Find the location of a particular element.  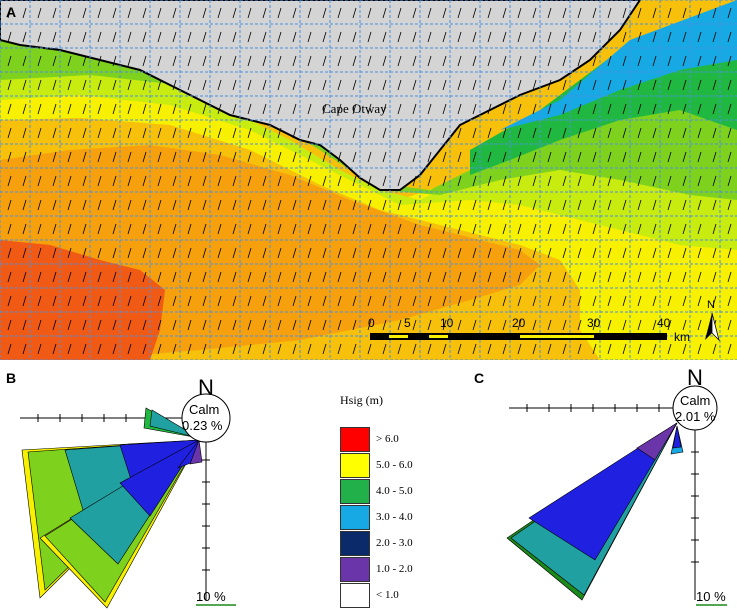

scale-tick-5: 5 is located at coordinates (407, 323).